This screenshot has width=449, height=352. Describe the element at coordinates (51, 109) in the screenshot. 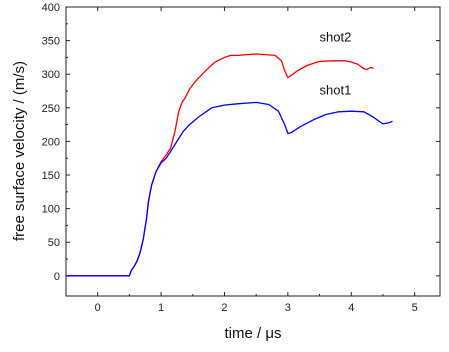

I see `y-tick-label: 250` at that location.